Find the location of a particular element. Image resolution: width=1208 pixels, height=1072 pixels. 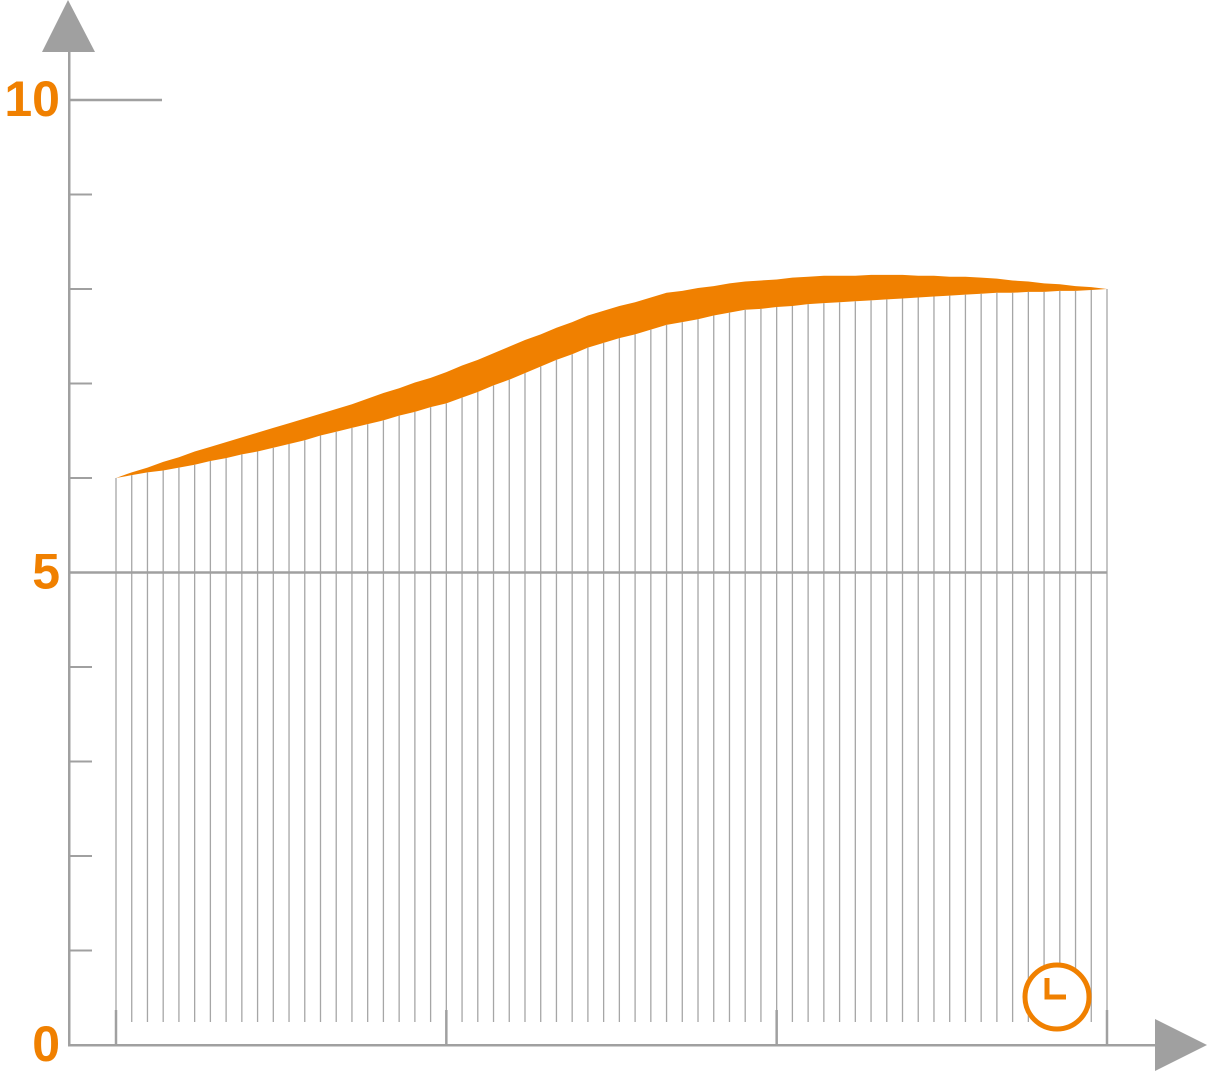

y-axis-arrow is located at coordinates (68, 26).